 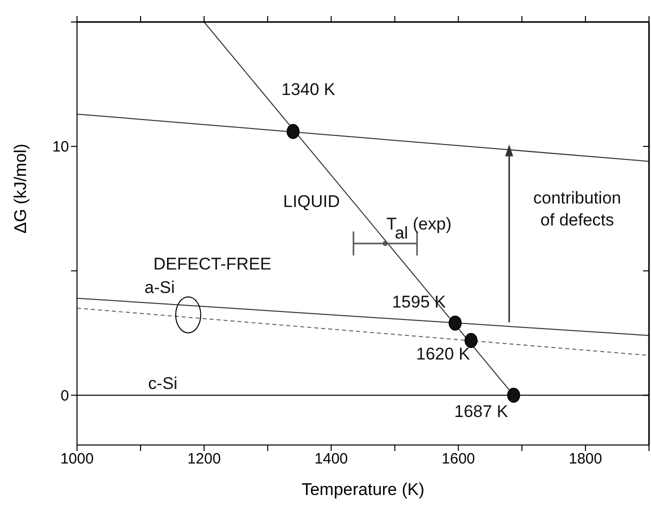 I want to click on annotation: DEFECT-FREE, so click(x=212, y=263).